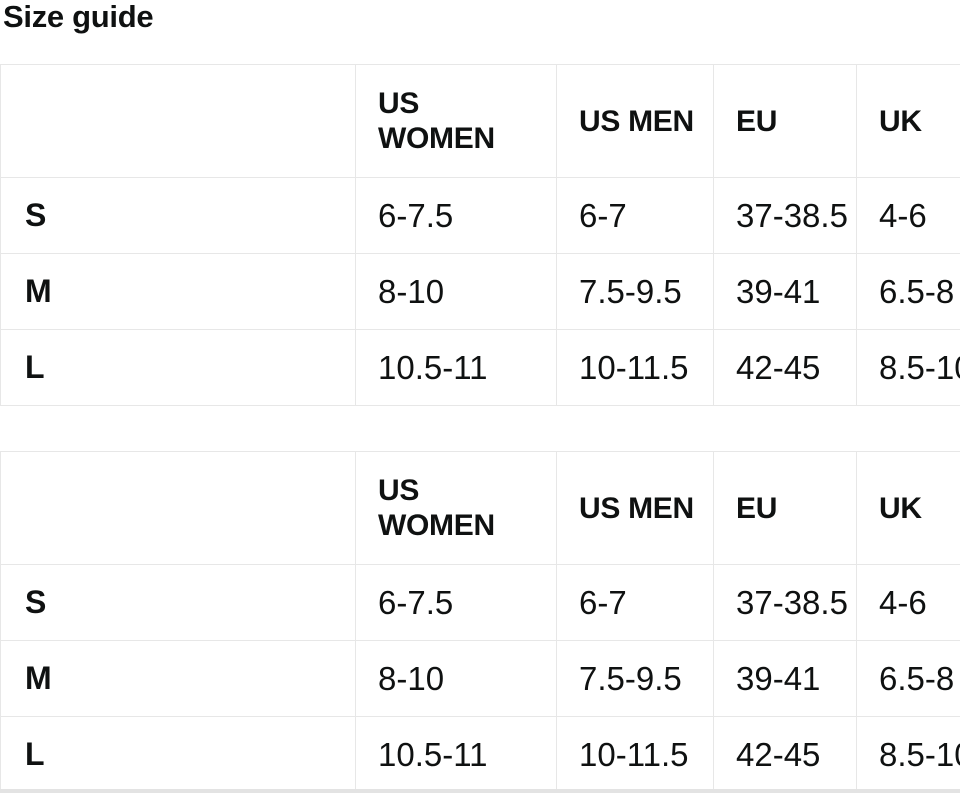 The width and height of the screenshot is (960, 793). I want to click on table-2-col-uk: UK, so click(908, 508).